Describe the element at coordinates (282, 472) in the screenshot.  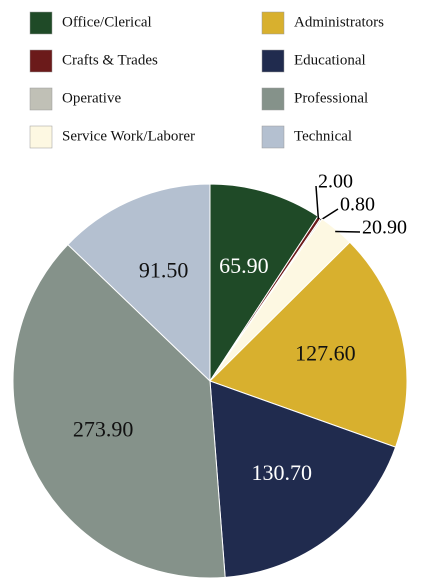
I see `value-label: 130.70` at that location.